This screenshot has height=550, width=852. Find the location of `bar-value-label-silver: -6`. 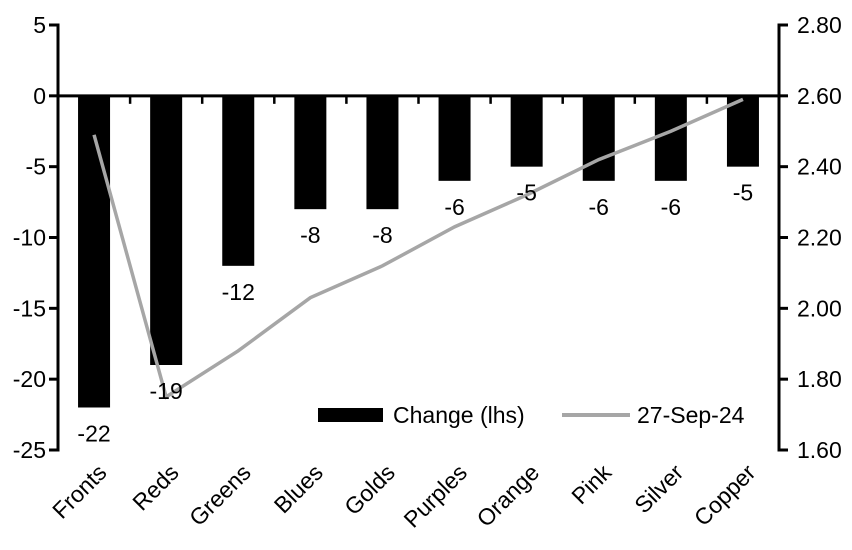

bar-value-label-silver: -6 is located at coordinates (671, 207).